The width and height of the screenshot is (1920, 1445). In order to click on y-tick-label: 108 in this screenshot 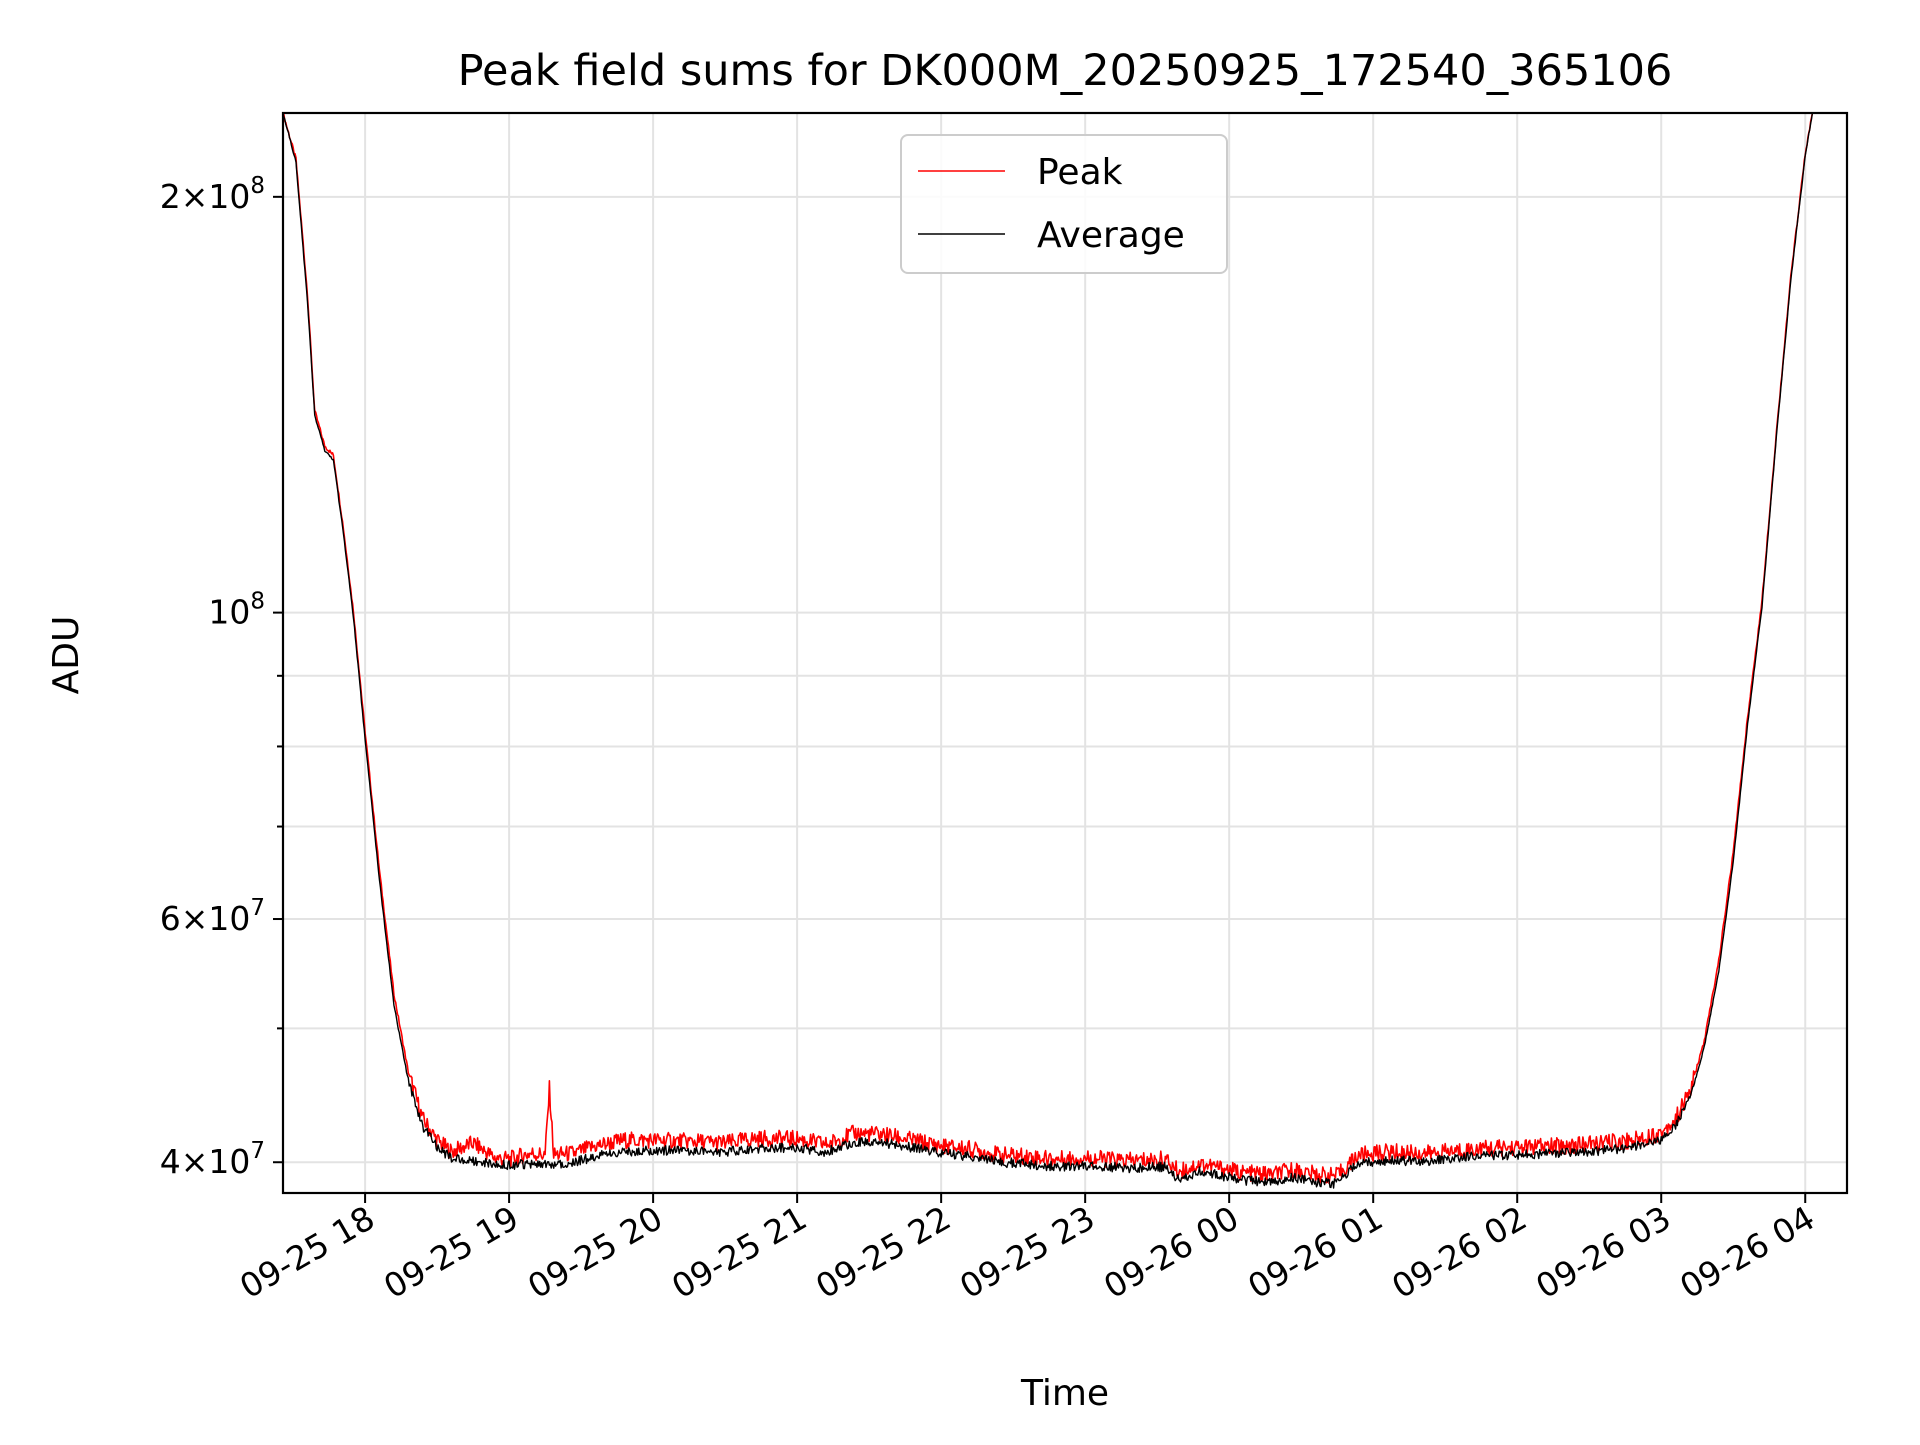, I will do `click(236, 610)`.